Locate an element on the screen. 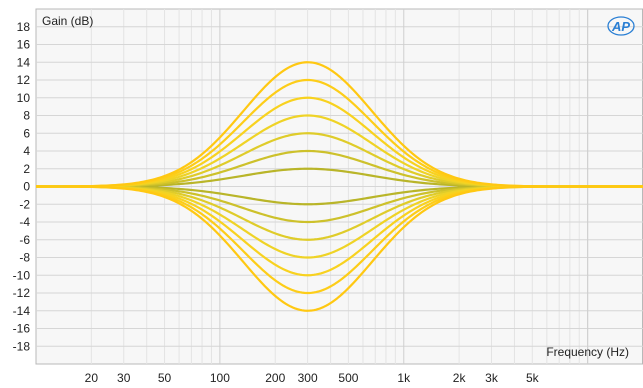  x-tick-label: 50 is located at coordinates (165, 378).